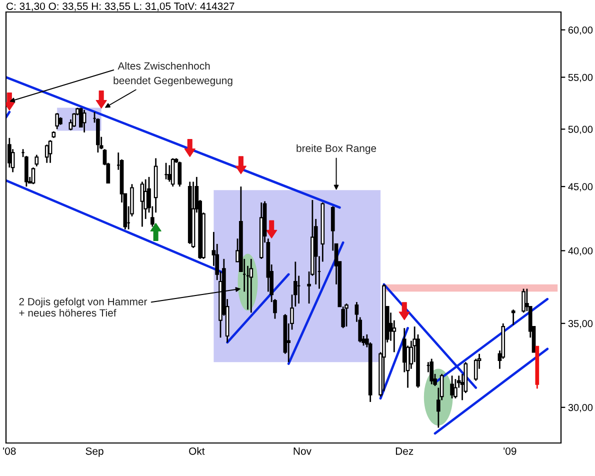  I want to click on annotation: breite Box Range, so click(336, 149).